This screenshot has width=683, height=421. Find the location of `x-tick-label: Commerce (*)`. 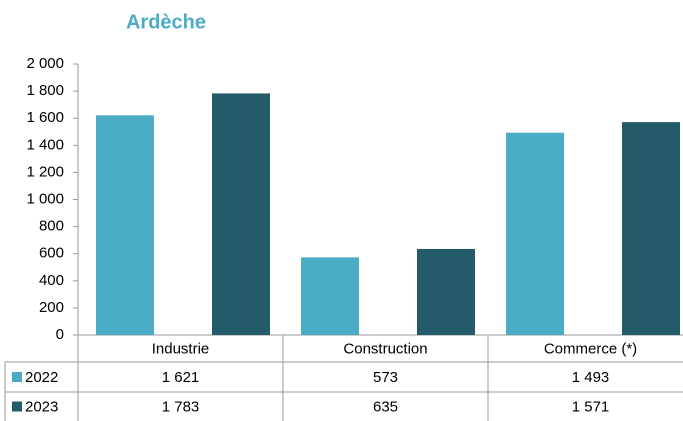

x-tick-label: Commerce (*) is located at coordinates (590, 348).